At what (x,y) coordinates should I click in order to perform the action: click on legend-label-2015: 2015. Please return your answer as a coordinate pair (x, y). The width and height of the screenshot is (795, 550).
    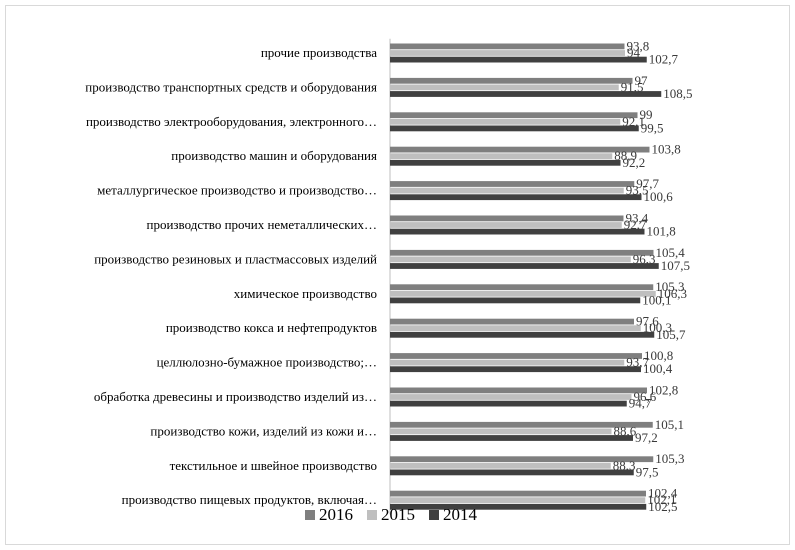
    Looking at the image, I should click on (398, 514).